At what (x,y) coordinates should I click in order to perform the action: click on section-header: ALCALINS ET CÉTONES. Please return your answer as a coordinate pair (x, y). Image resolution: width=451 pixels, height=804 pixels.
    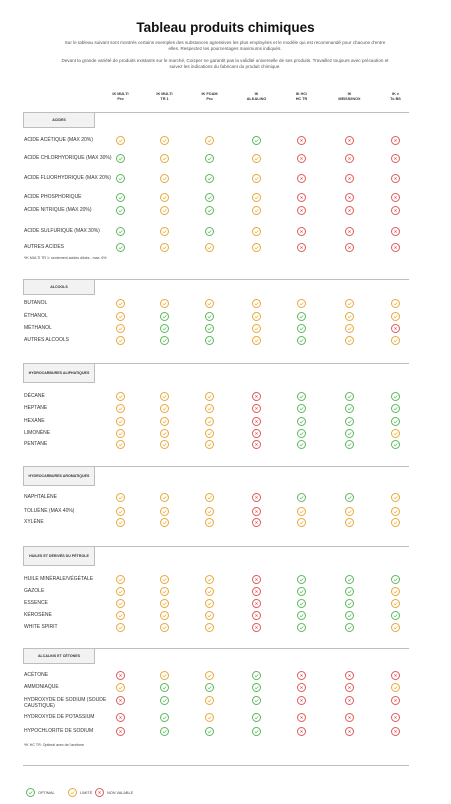
    Looking at the image, I should click on (59, 656).